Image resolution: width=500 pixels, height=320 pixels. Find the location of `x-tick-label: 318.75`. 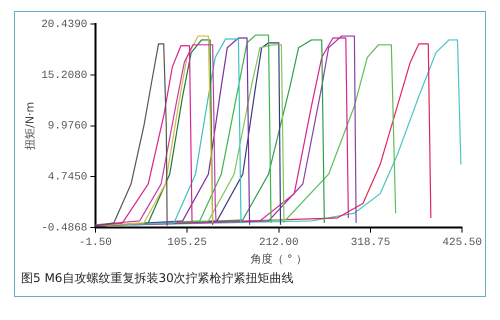

x-tick-label: 318.75 is located at coordinates (370, 243).